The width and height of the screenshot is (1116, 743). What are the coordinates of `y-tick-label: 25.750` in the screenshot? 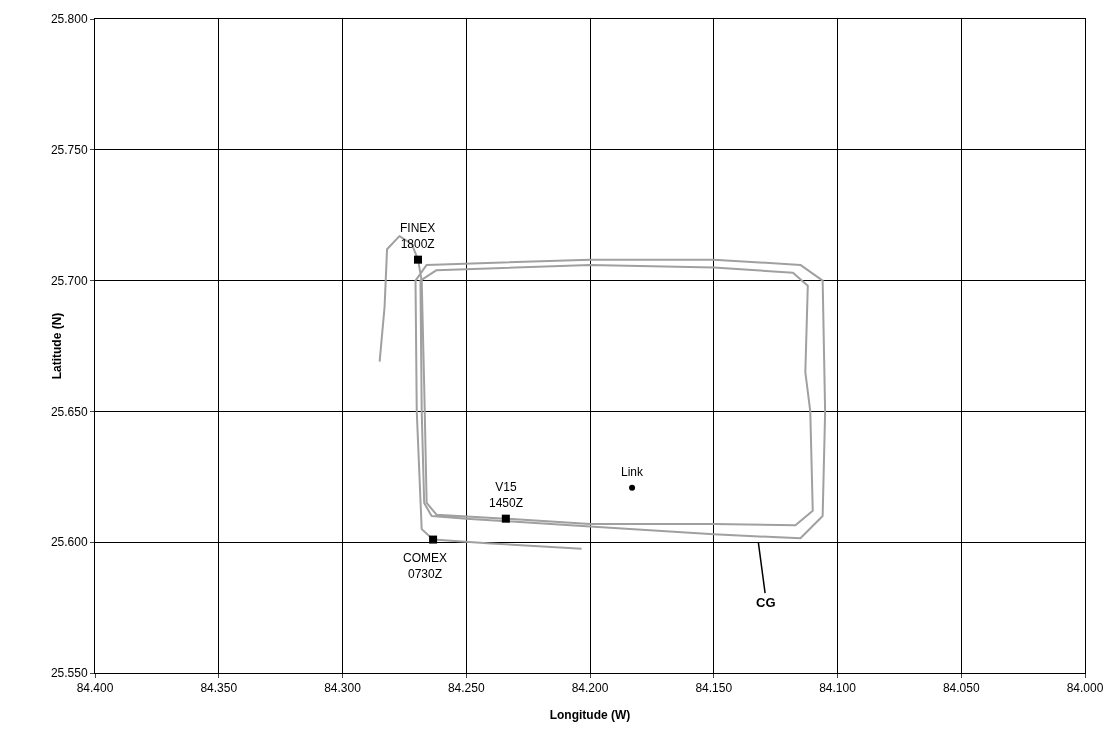 It's located at (69, 150).